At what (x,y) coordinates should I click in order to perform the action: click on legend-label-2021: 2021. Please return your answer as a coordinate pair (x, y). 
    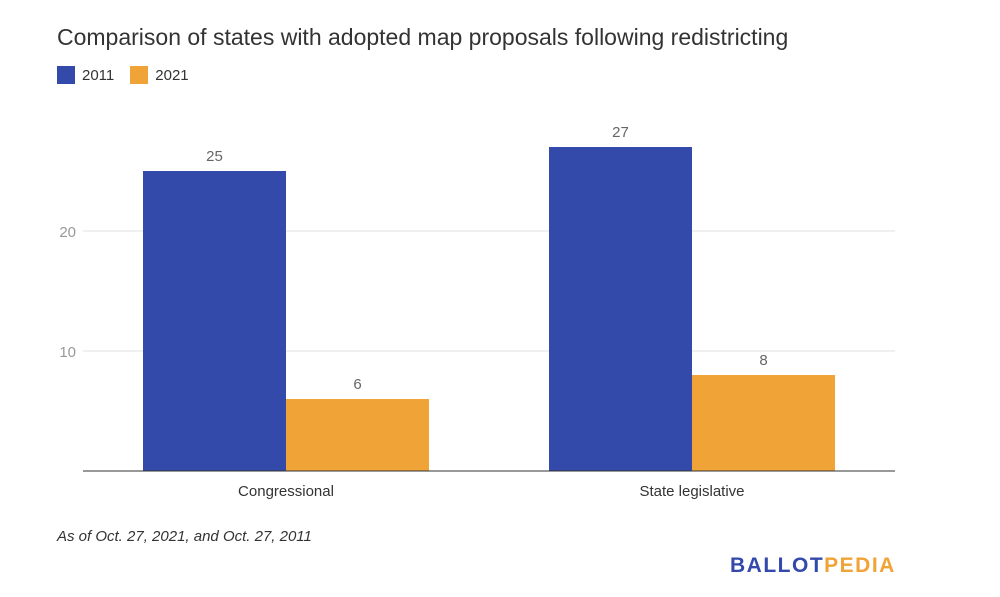
    Looking at the image, I should click on (172, 75).